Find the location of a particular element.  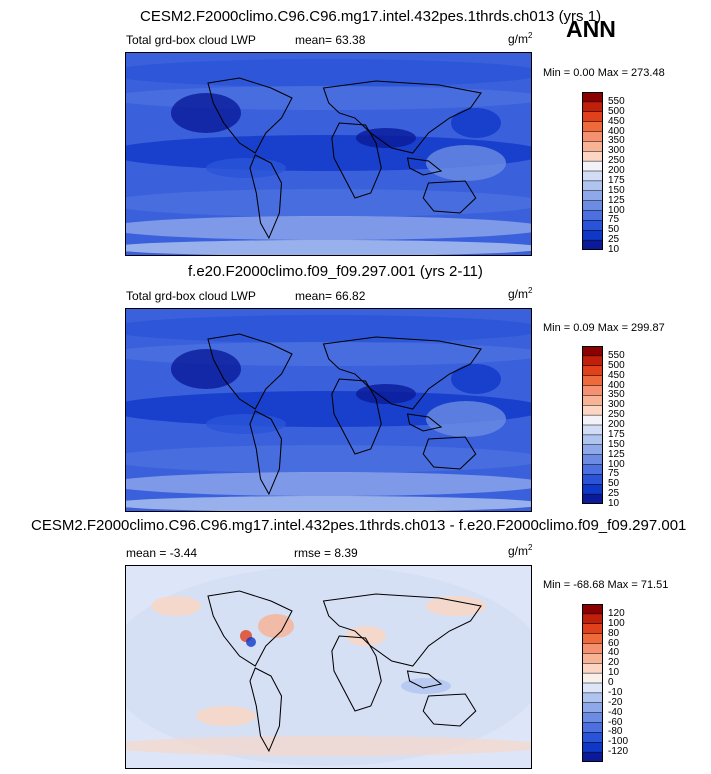

colorbar-tick-label: 350 is located at coordinates (616, 395).